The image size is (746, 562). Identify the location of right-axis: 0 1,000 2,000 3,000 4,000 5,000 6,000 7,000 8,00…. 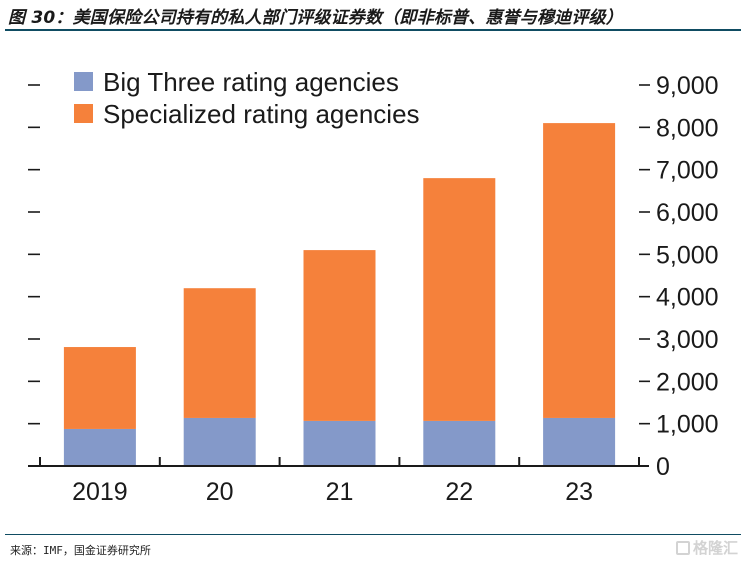
(679, 276).